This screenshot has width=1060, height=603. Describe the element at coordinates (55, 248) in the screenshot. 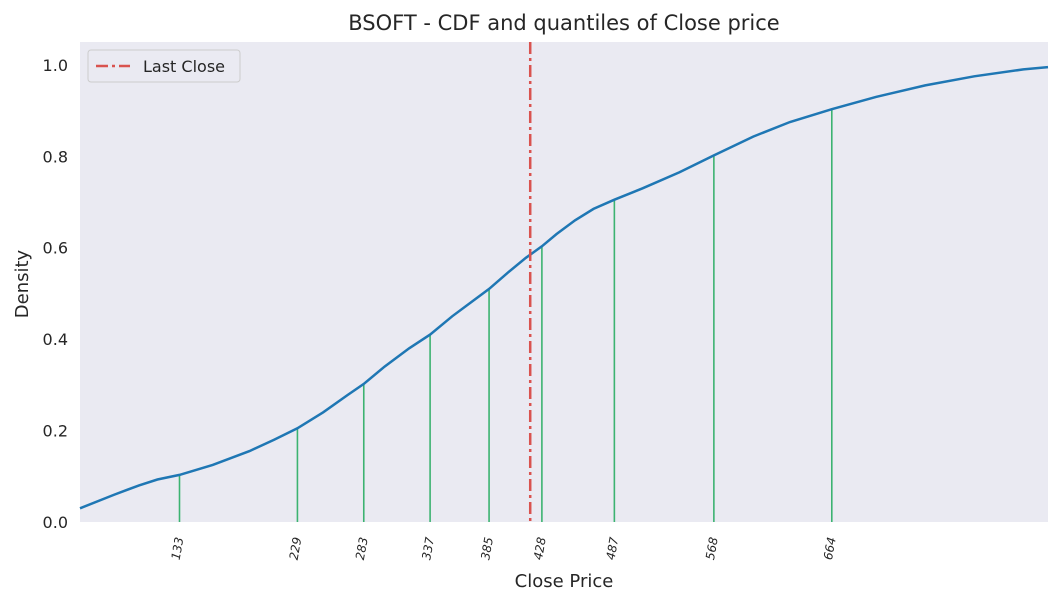

I see `y-tick-label: 0.6` at that location.